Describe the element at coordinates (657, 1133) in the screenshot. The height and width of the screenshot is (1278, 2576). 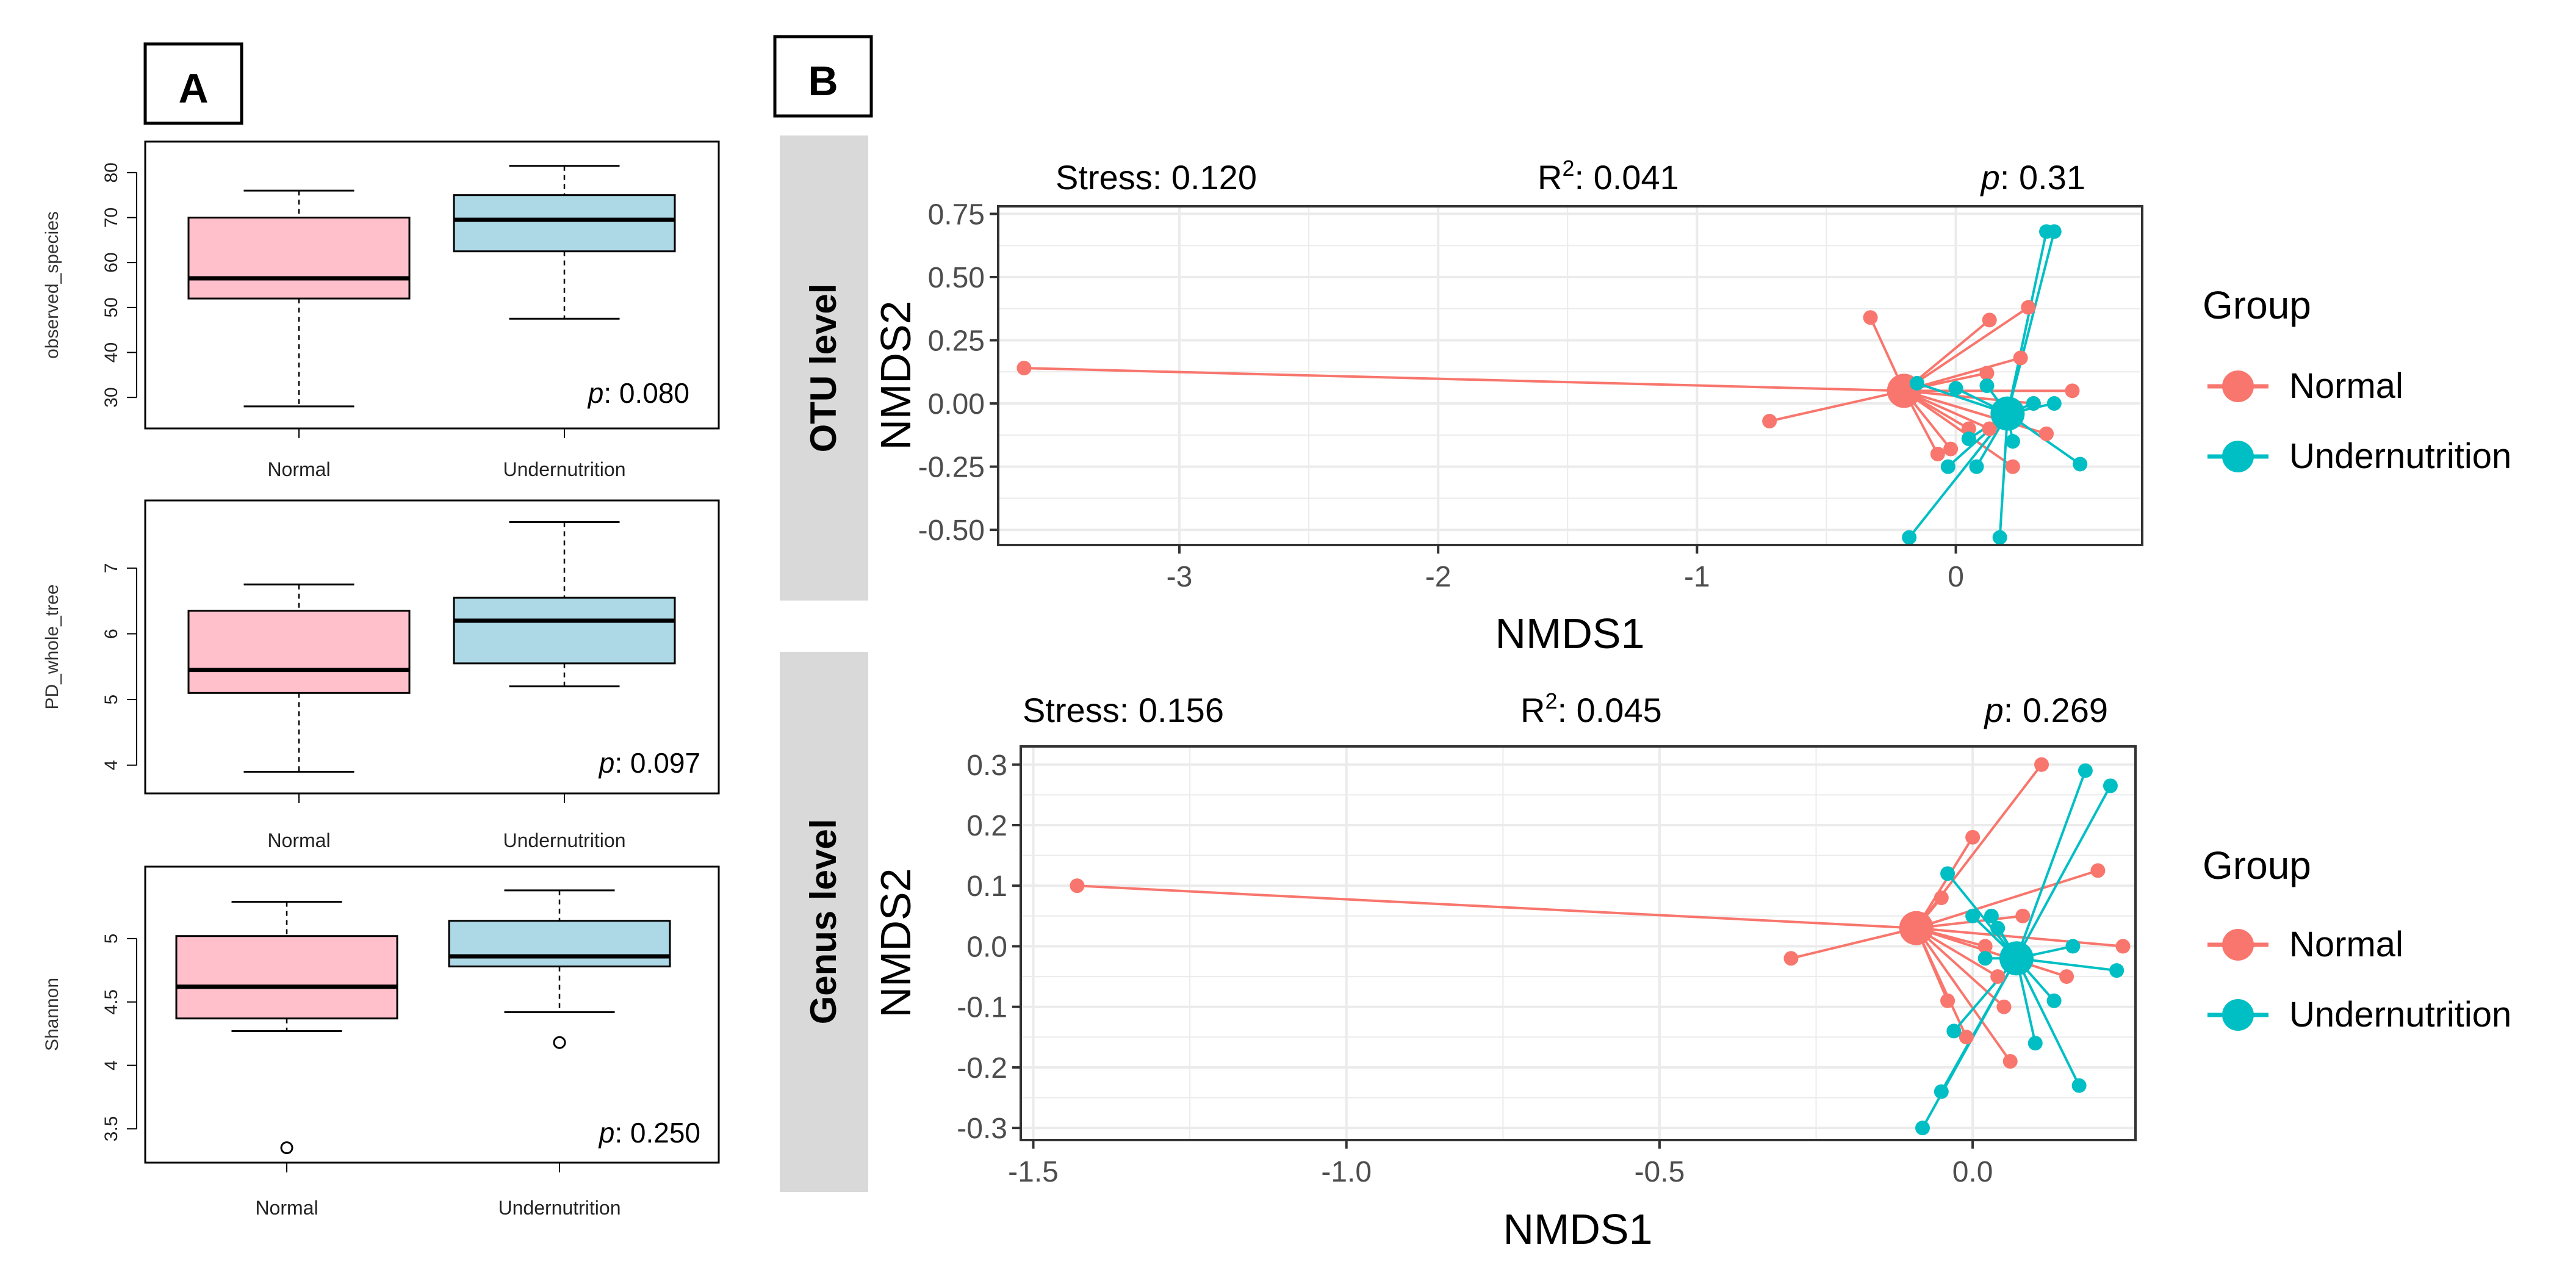
I see `p-value: : 0.250` at that location.